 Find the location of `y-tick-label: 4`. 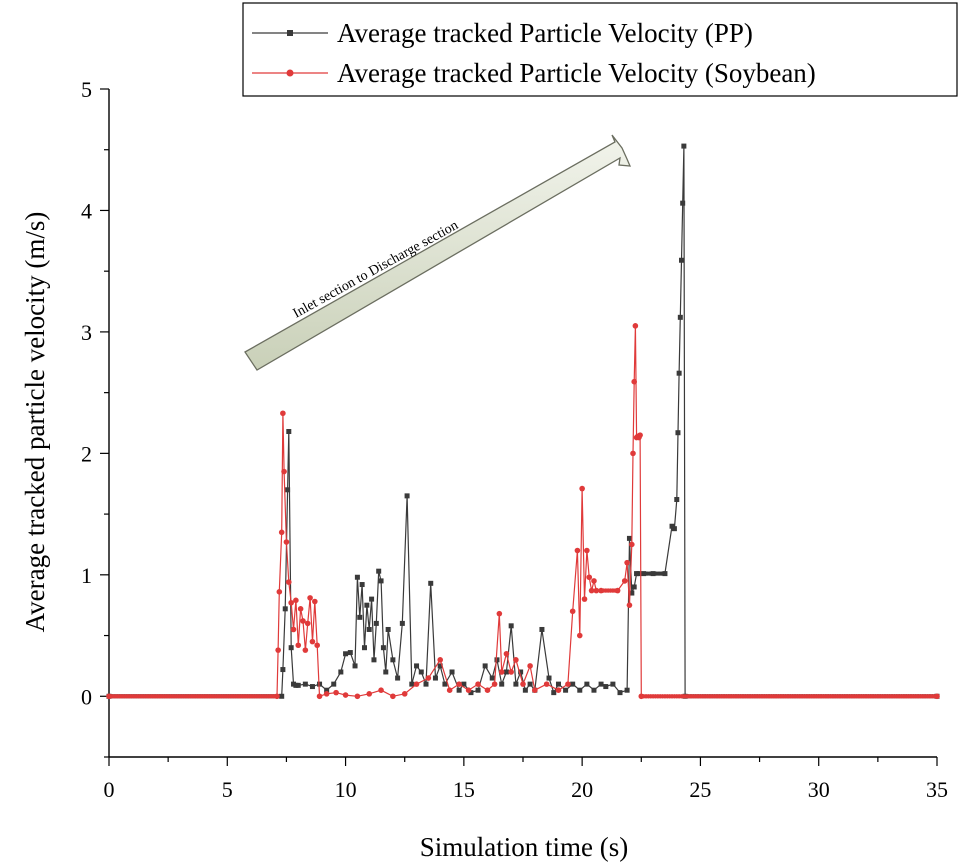

y-tick-label: 4 is located at coordinates (86, 210).